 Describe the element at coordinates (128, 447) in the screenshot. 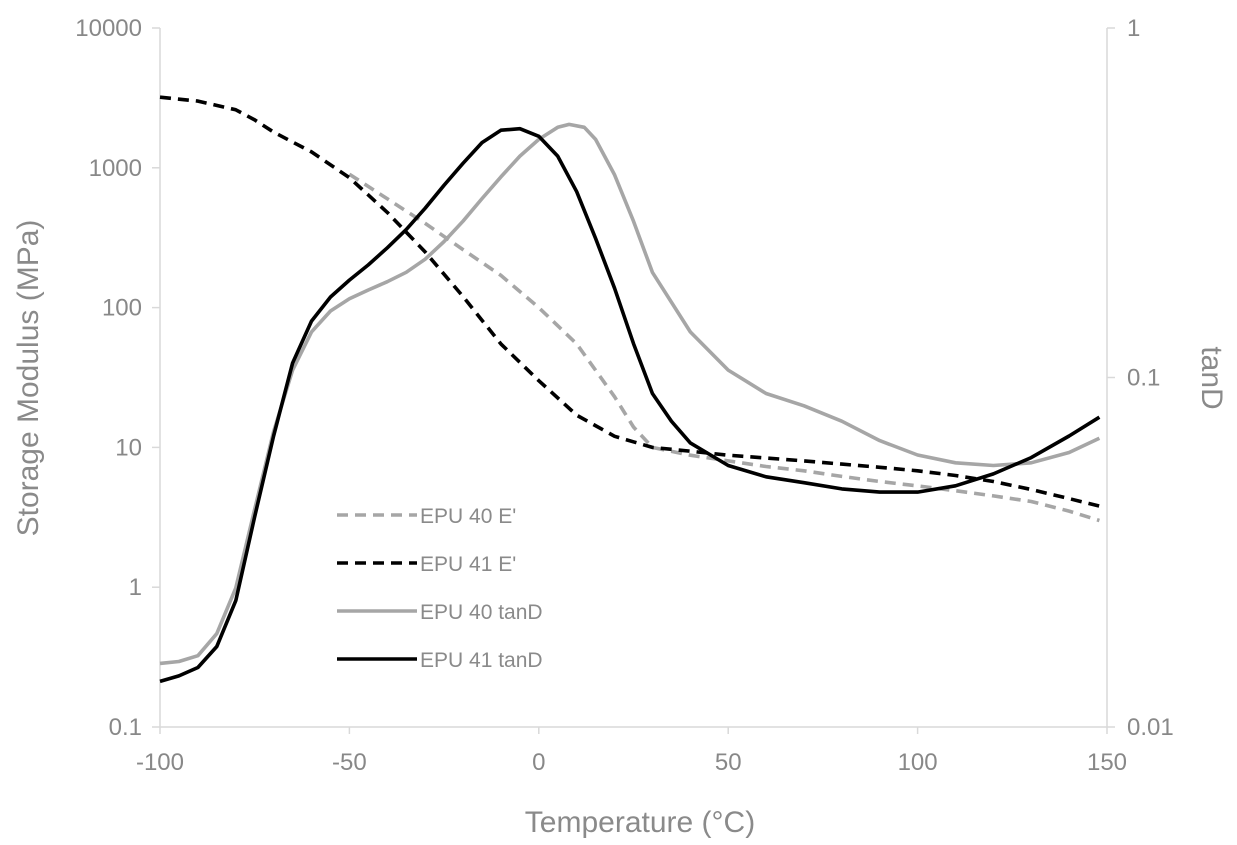

I see `y-left-tick-label: 10` at that location.